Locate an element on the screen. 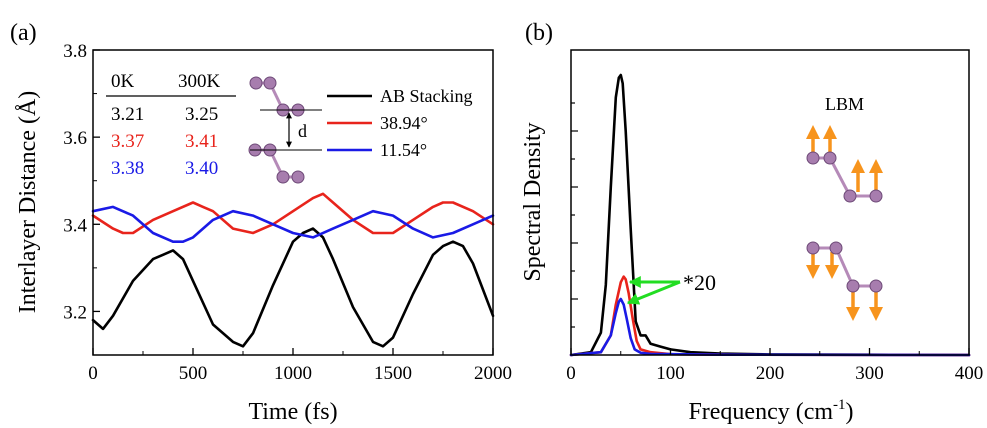 The width and height of the screenshot is (987, 428). table-row-ab-300k: 3.25 is located at coordinates (201, 114).